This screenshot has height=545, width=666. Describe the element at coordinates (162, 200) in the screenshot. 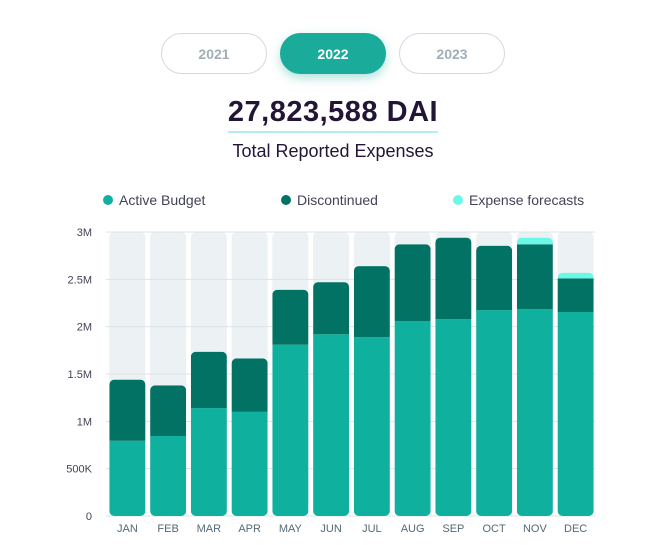

I see `legend-label: Active Budget` at that location.